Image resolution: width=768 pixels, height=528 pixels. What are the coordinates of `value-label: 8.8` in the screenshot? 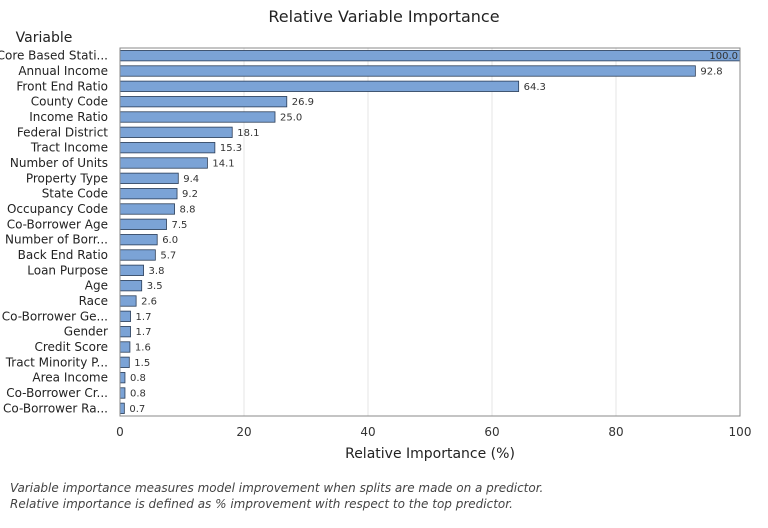 It's located at (188, 210).